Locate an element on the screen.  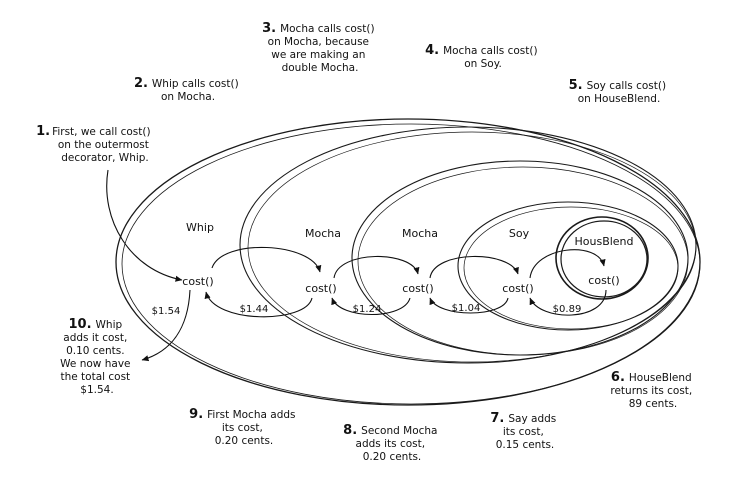
layer-labels: Whip Mocha Mocha Soy HousBlend is located at coordinates (409, 234).